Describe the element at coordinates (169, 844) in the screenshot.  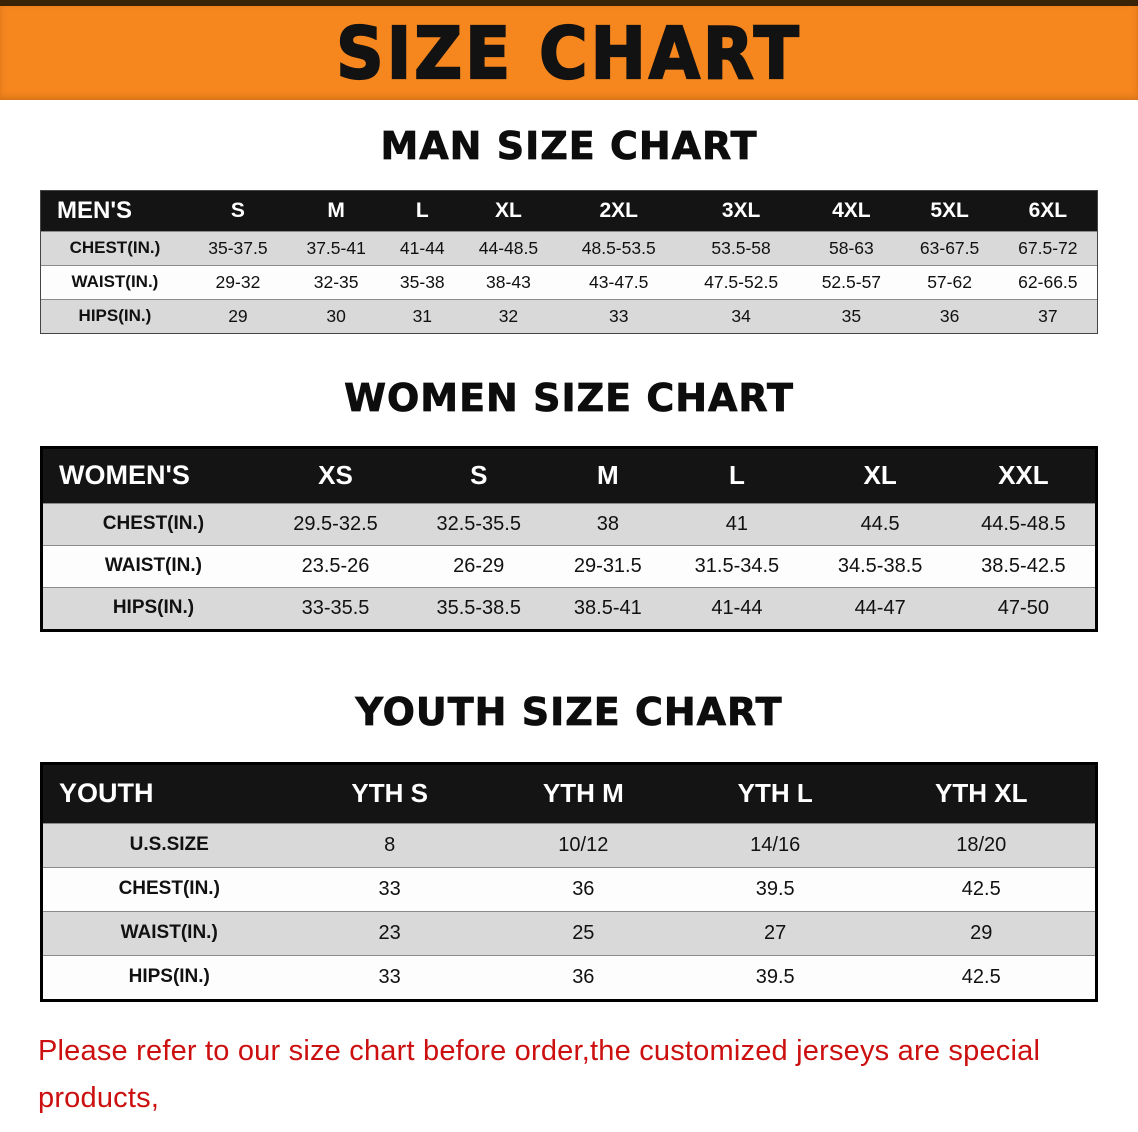
I see `row-label-cell: U.S.SIZE` at that location.